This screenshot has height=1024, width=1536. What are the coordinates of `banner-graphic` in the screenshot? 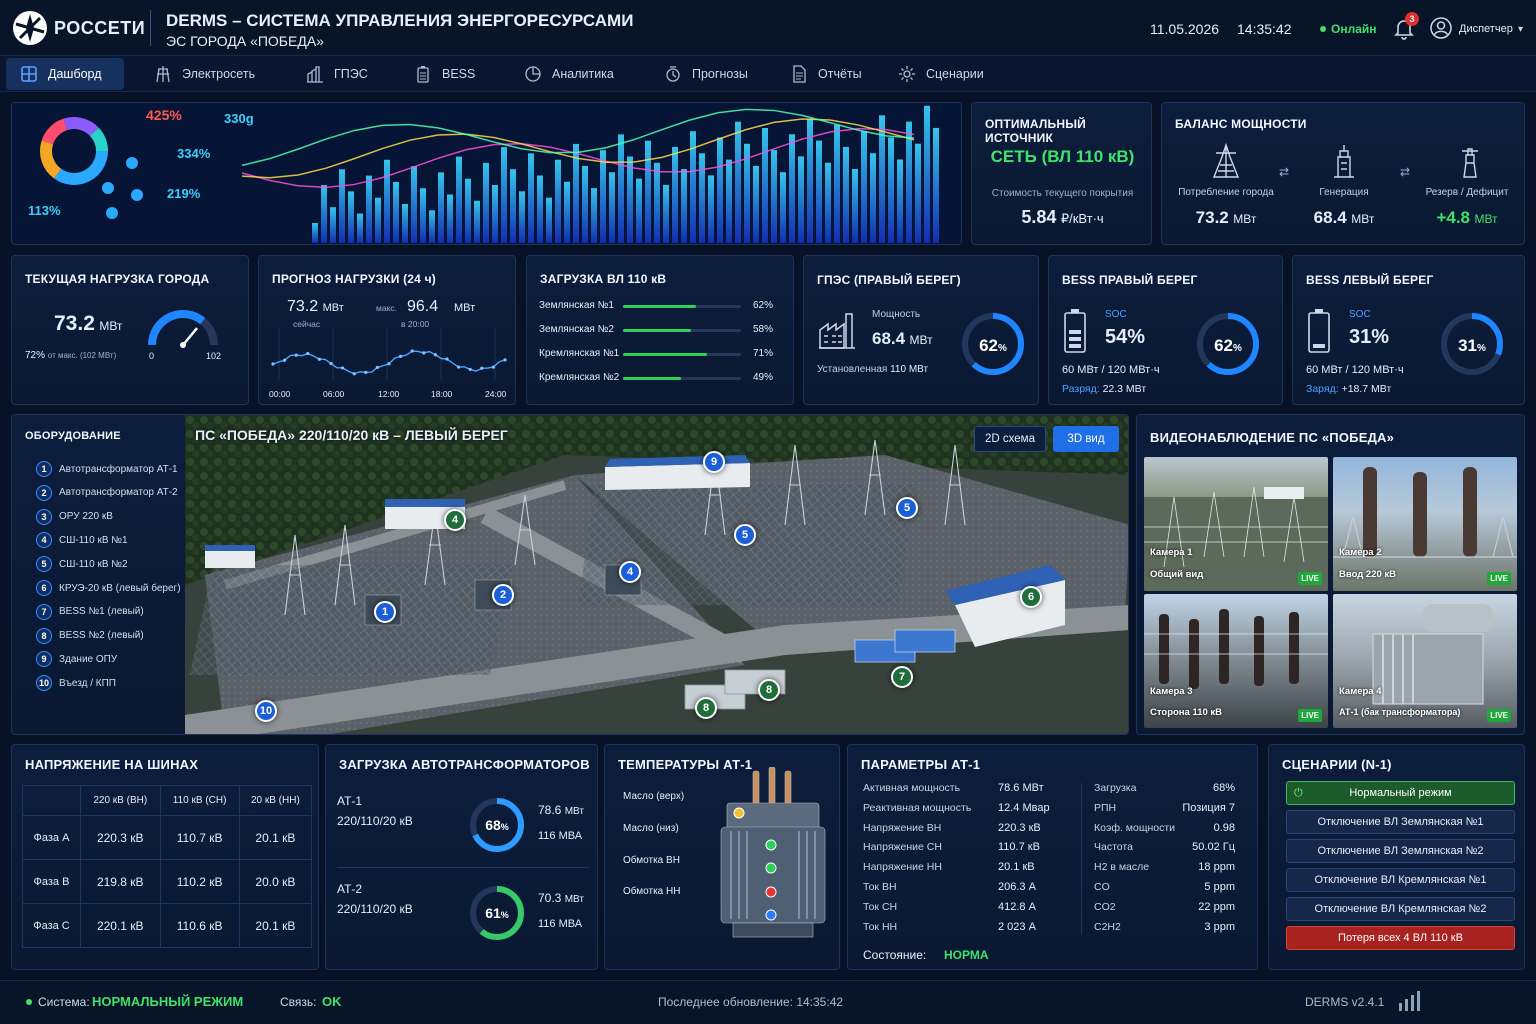 It's located at (486, 173).